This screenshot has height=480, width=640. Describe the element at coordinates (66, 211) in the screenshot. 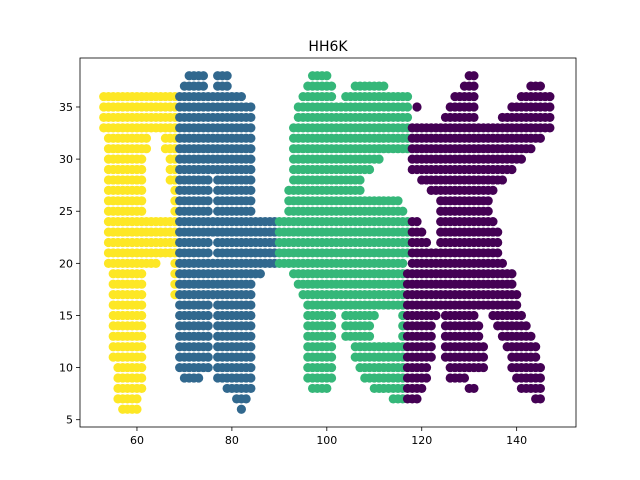

I see `y-tick-label: 25` at that location.